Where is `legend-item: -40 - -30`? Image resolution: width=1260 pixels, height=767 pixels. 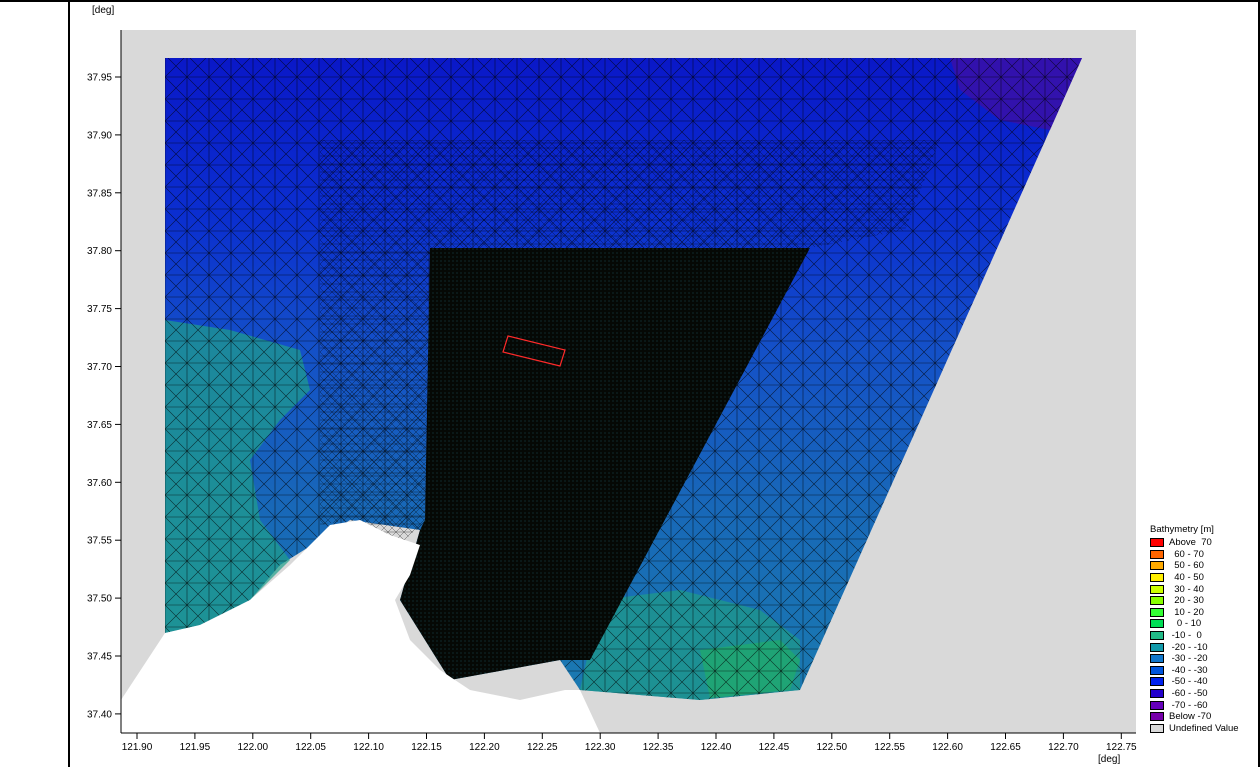
legend-item: -40 - -30 is located at coordinates (1205, 671).